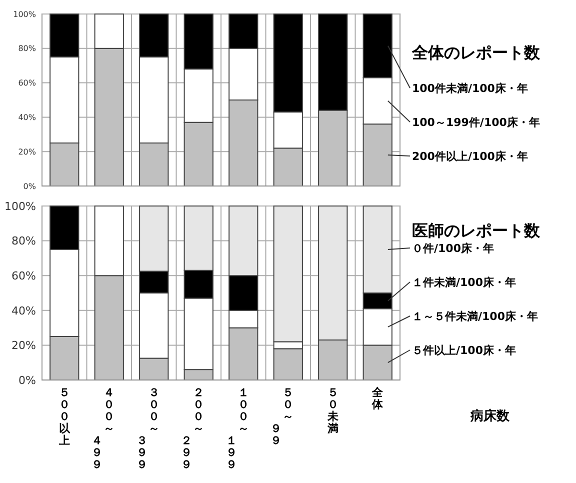  What do you see at coordinates (476, 52) in the screenshot?
I see `legend-title: 全体のレポート数` at bounding box center [476, 52].